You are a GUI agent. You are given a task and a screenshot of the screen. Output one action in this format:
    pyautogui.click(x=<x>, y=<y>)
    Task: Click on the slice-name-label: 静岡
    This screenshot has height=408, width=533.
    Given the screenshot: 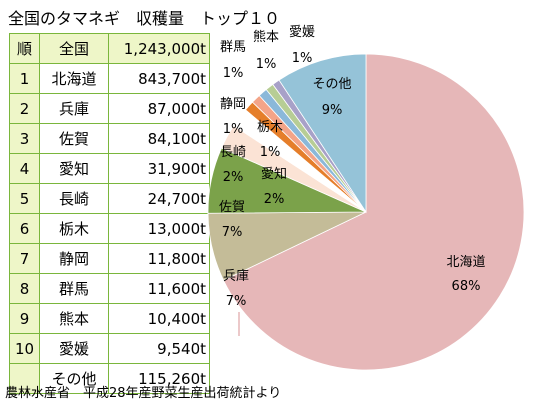 What is the action you would take?
    pyautogui.click(x=233, y=104)
    